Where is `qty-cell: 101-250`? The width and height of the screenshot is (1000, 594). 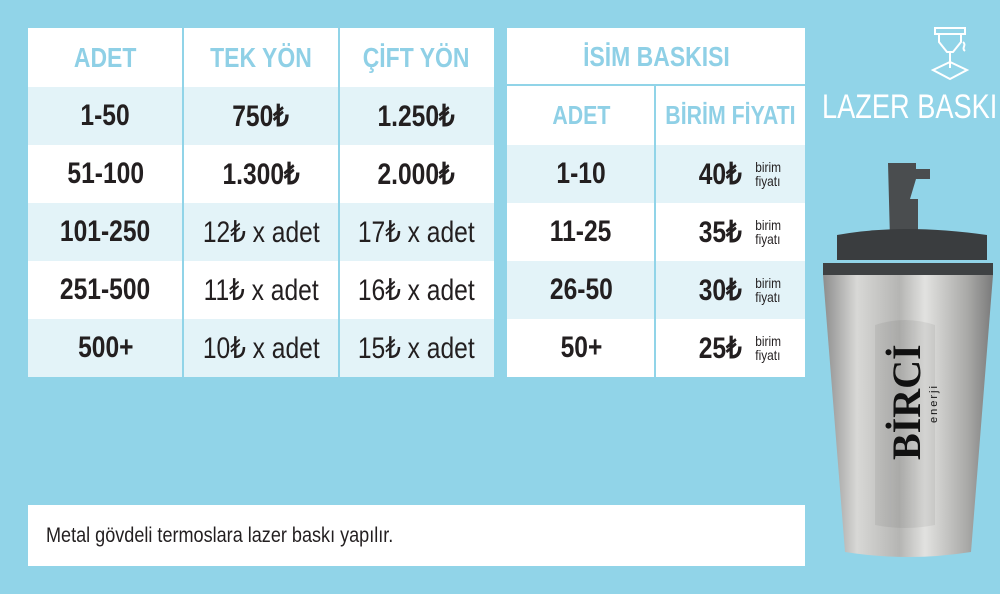 qty-cell: 101-250 is located at coordinates (105, 232).